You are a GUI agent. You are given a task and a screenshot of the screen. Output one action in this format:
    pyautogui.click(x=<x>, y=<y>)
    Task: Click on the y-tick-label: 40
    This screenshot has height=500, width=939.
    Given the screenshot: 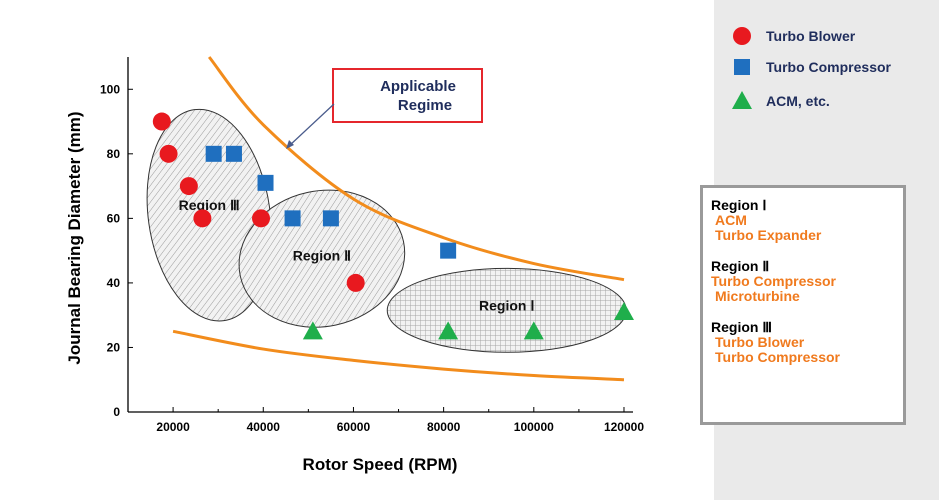 What is the action you would take?
    pyautogui.click(x=114, y=283)
    